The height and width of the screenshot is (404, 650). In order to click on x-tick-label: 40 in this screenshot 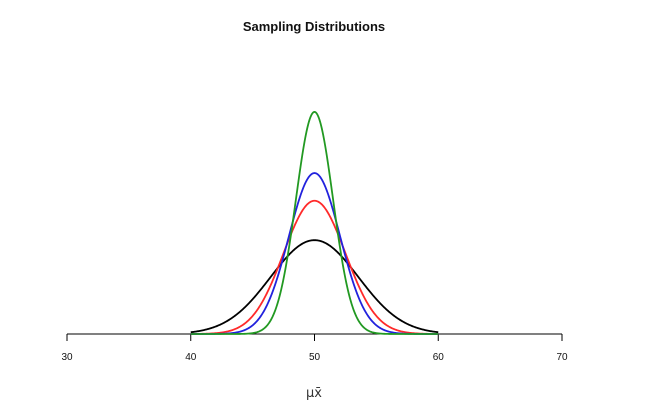, I will do `click(191, 357)`.